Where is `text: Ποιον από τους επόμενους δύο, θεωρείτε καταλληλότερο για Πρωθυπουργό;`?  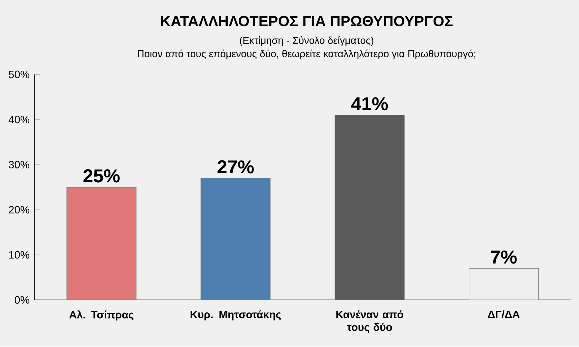
text: Ποιον από τους επόμενους δύο, θεωρείτε καταλληλότερο για Πρωθυπουργό; is located at coordinates (307, 55).